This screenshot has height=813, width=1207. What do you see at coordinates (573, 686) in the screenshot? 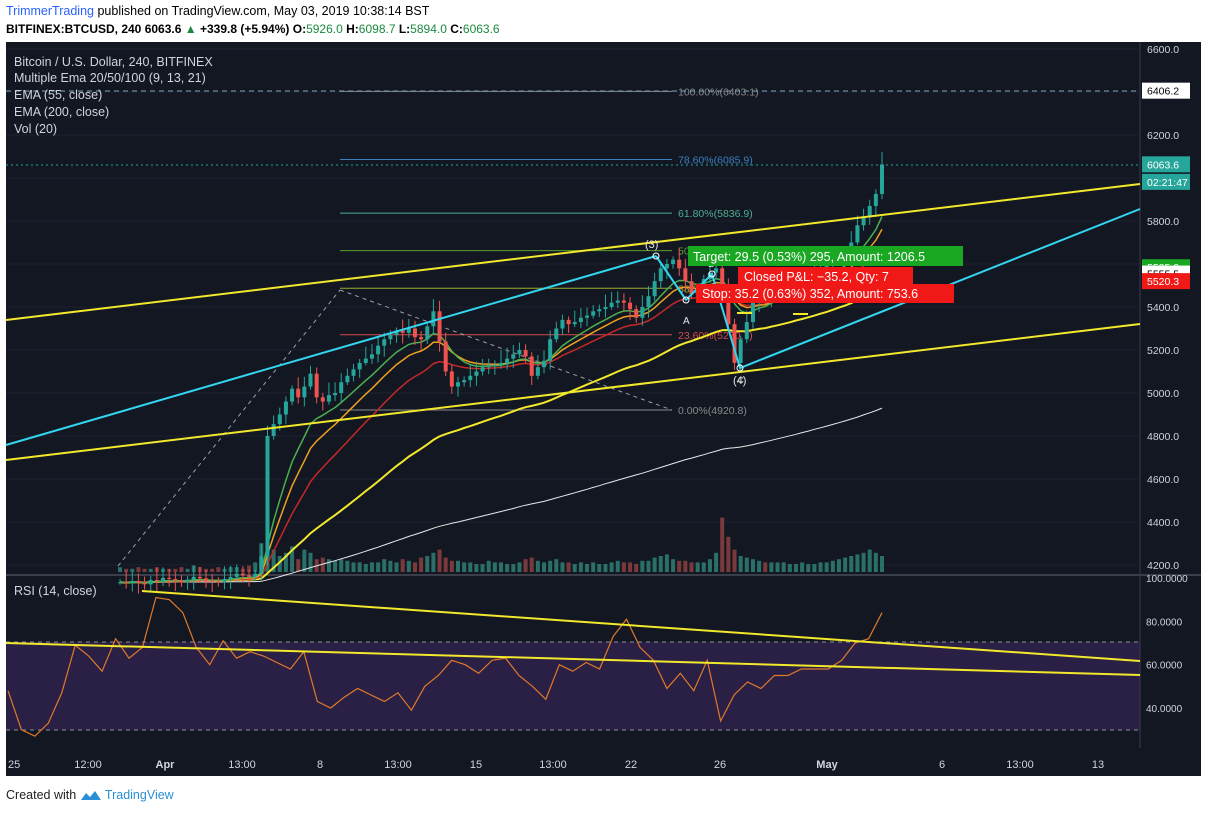
I see `rsi-band` at bounding box center [573, 686].